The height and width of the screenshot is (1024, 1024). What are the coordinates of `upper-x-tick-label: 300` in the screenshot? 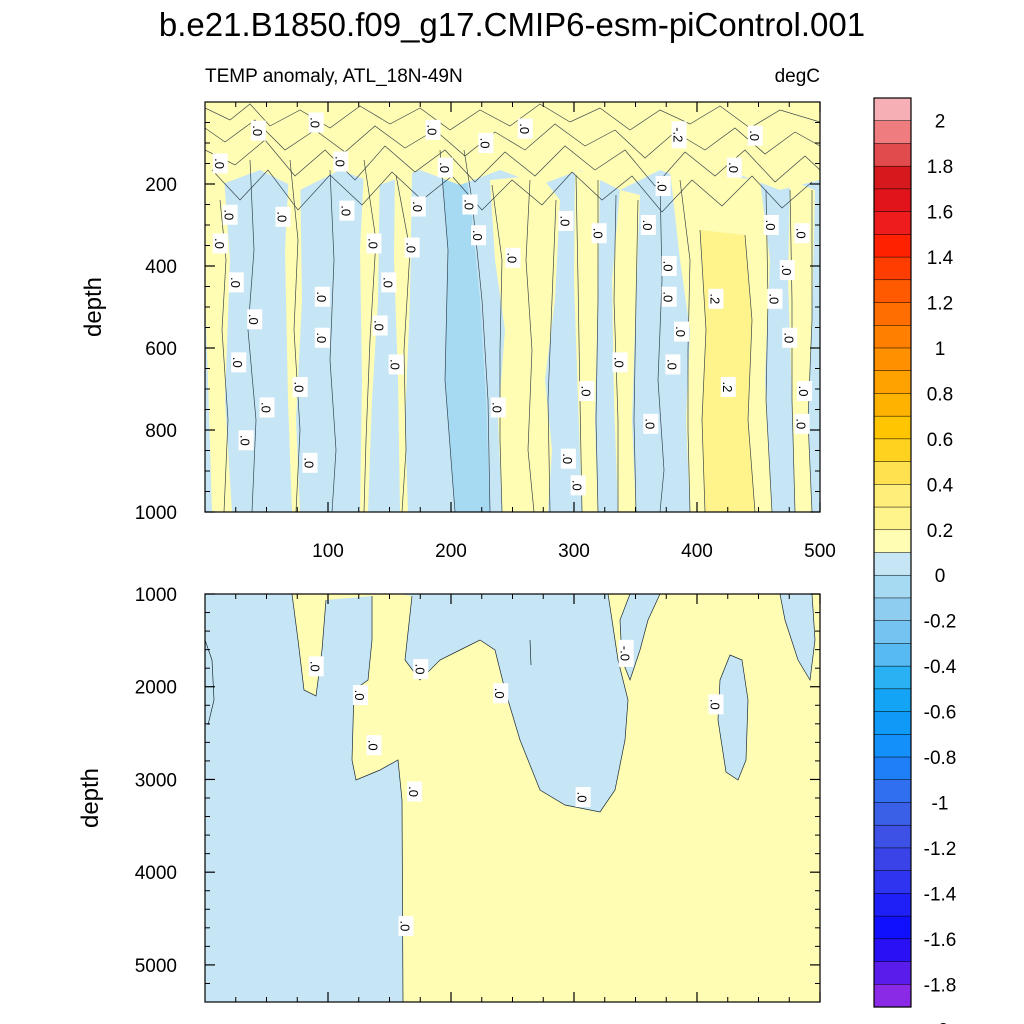 It's located at (574, 551).